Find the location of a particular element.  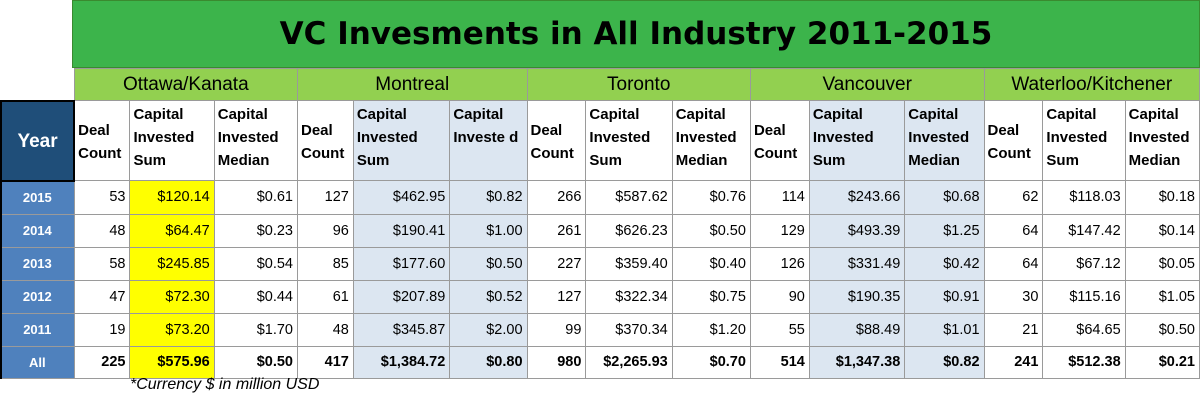

table-cell: 261 is located at coordinates (556, 230).